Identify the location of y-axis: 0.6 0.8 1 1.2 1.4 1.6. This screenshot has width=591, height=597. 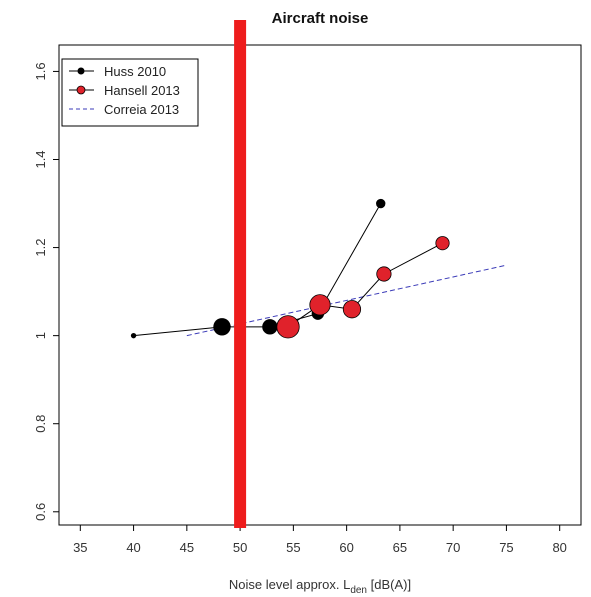
(46, 291).